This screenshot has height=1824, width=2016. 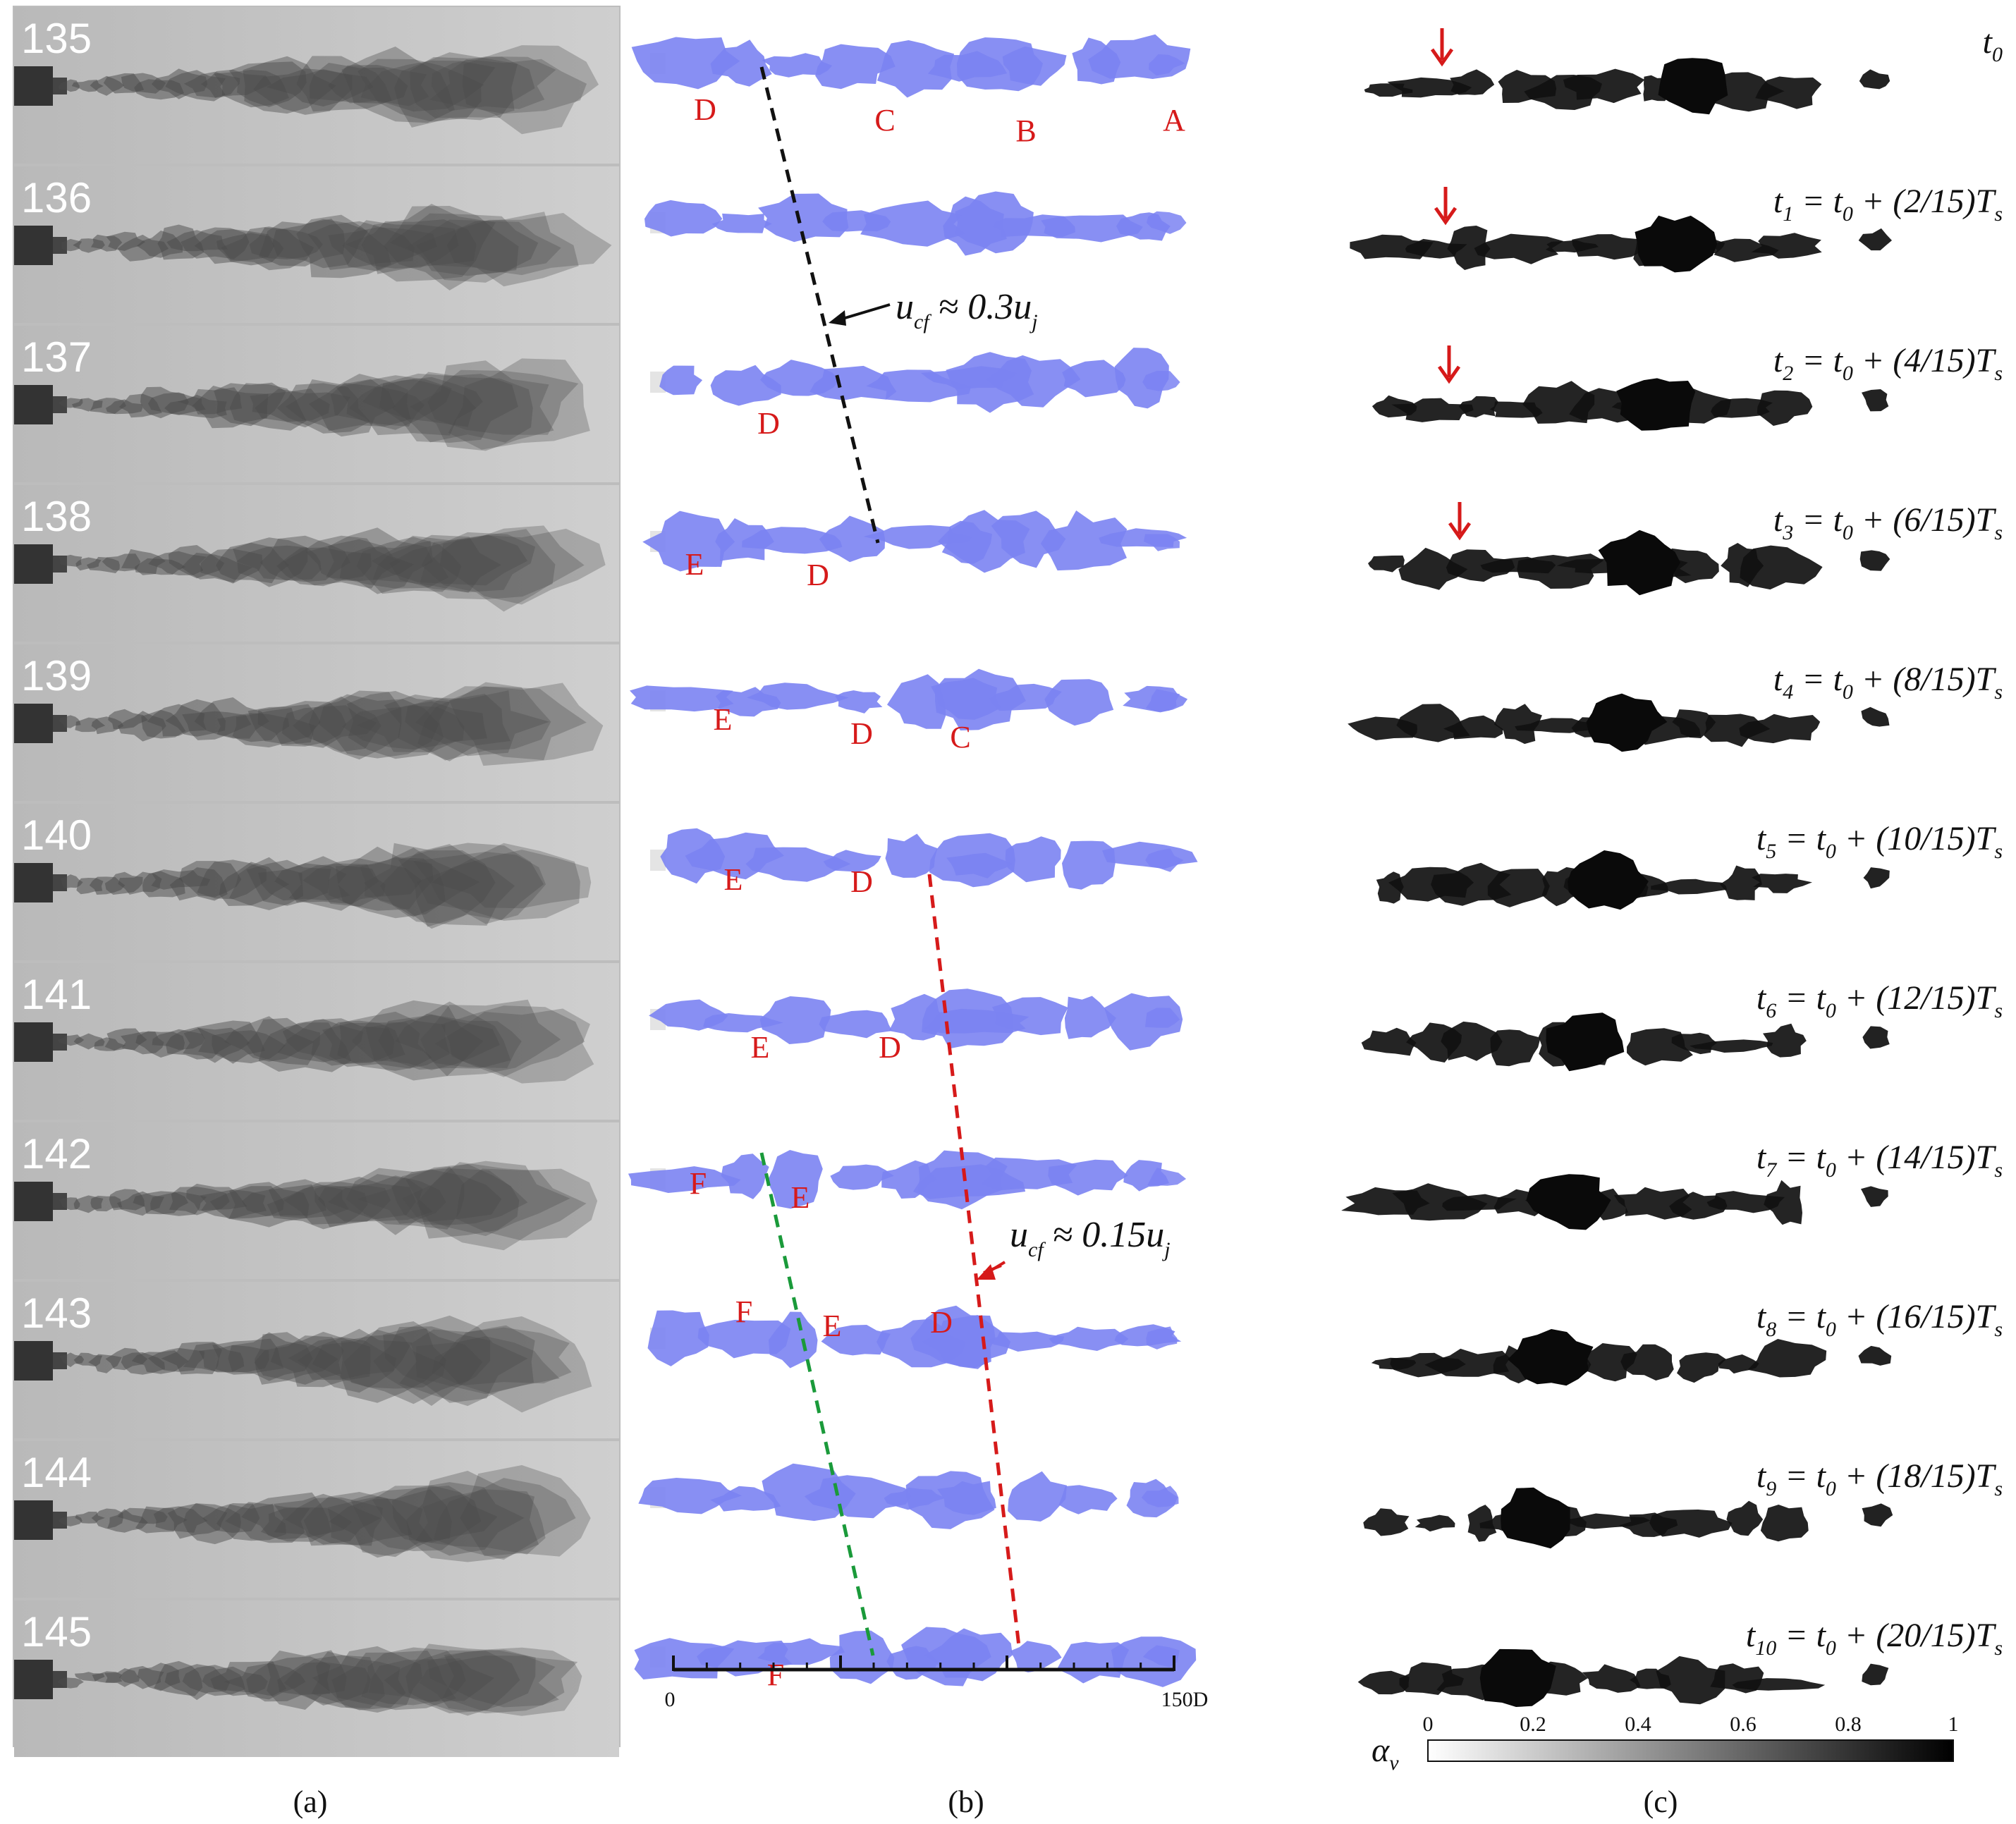 I want to click on frame-number: 137, so click(x=57, y=357).